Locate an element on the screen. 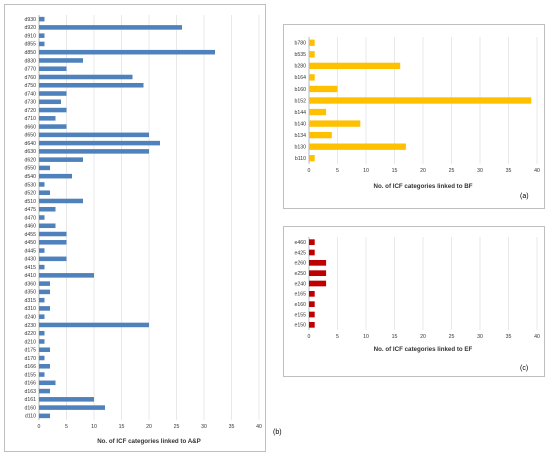  category-label: e240 is located at coordinates (300, 284).